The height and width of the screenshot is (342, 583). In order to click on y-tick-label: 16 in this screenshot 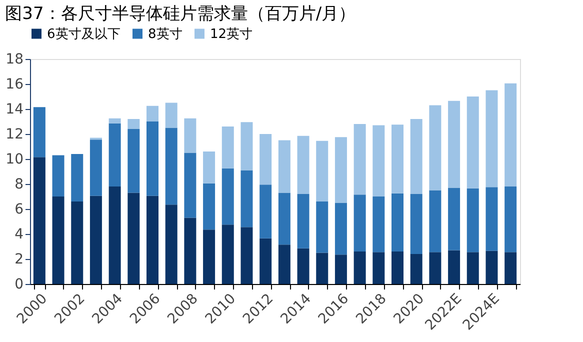, I will do `click(15, 84)`.